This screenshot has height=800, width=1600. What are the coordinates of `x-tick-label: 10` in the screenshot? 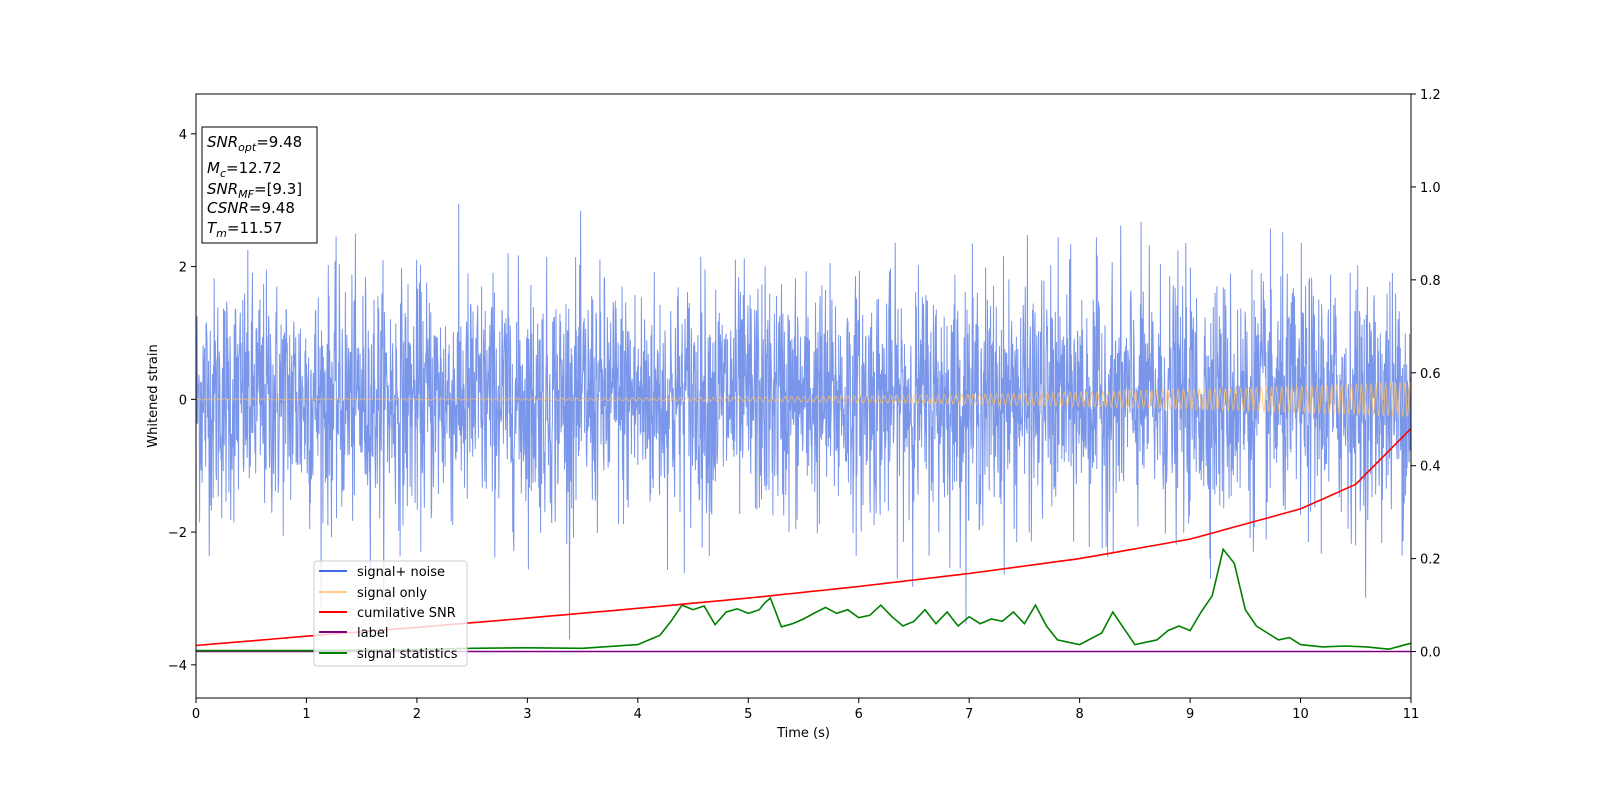 It's located at (1300, 714).